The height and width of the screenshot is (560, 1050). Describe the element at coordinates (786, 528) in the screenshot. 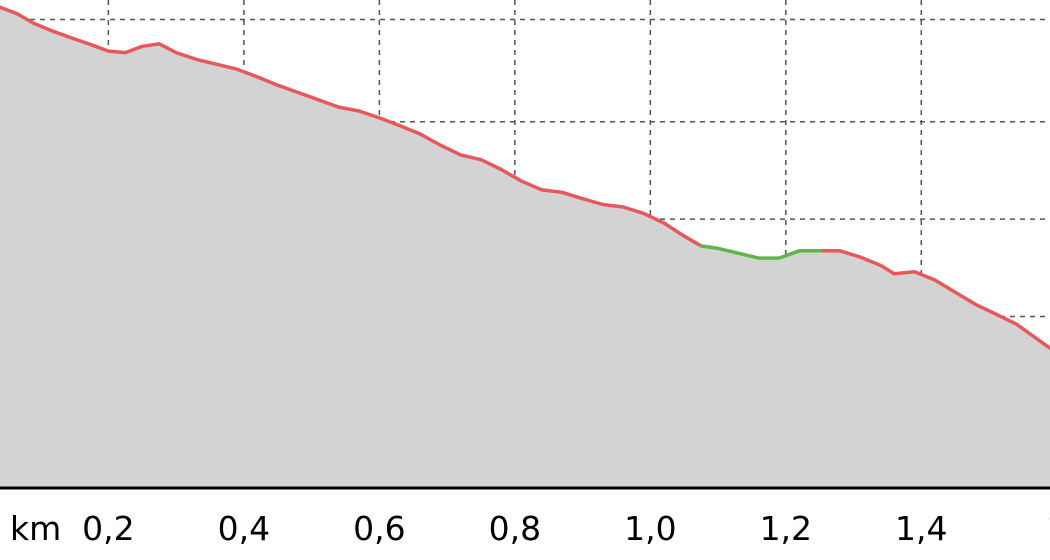

I see `x-tick-label: 1,2` at that location.